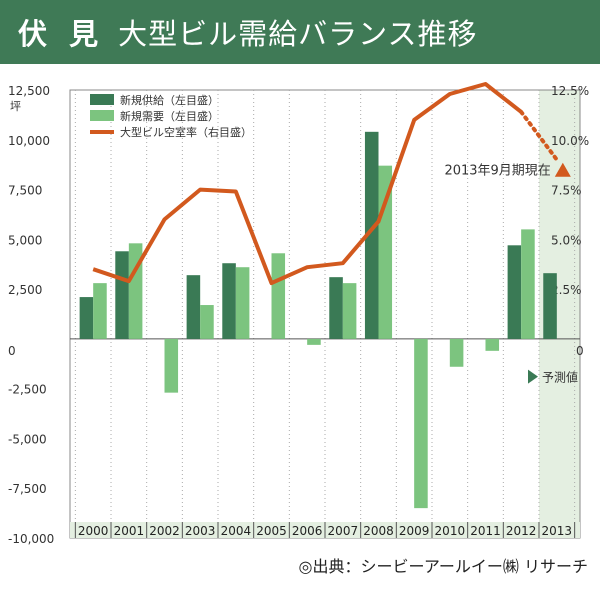 This screenshot has height=590, width=600. What do you see at coordinates (566, 191) in the screenshot?
I see `right-tick-label: 7.5%` at bounding box center [566, 191].